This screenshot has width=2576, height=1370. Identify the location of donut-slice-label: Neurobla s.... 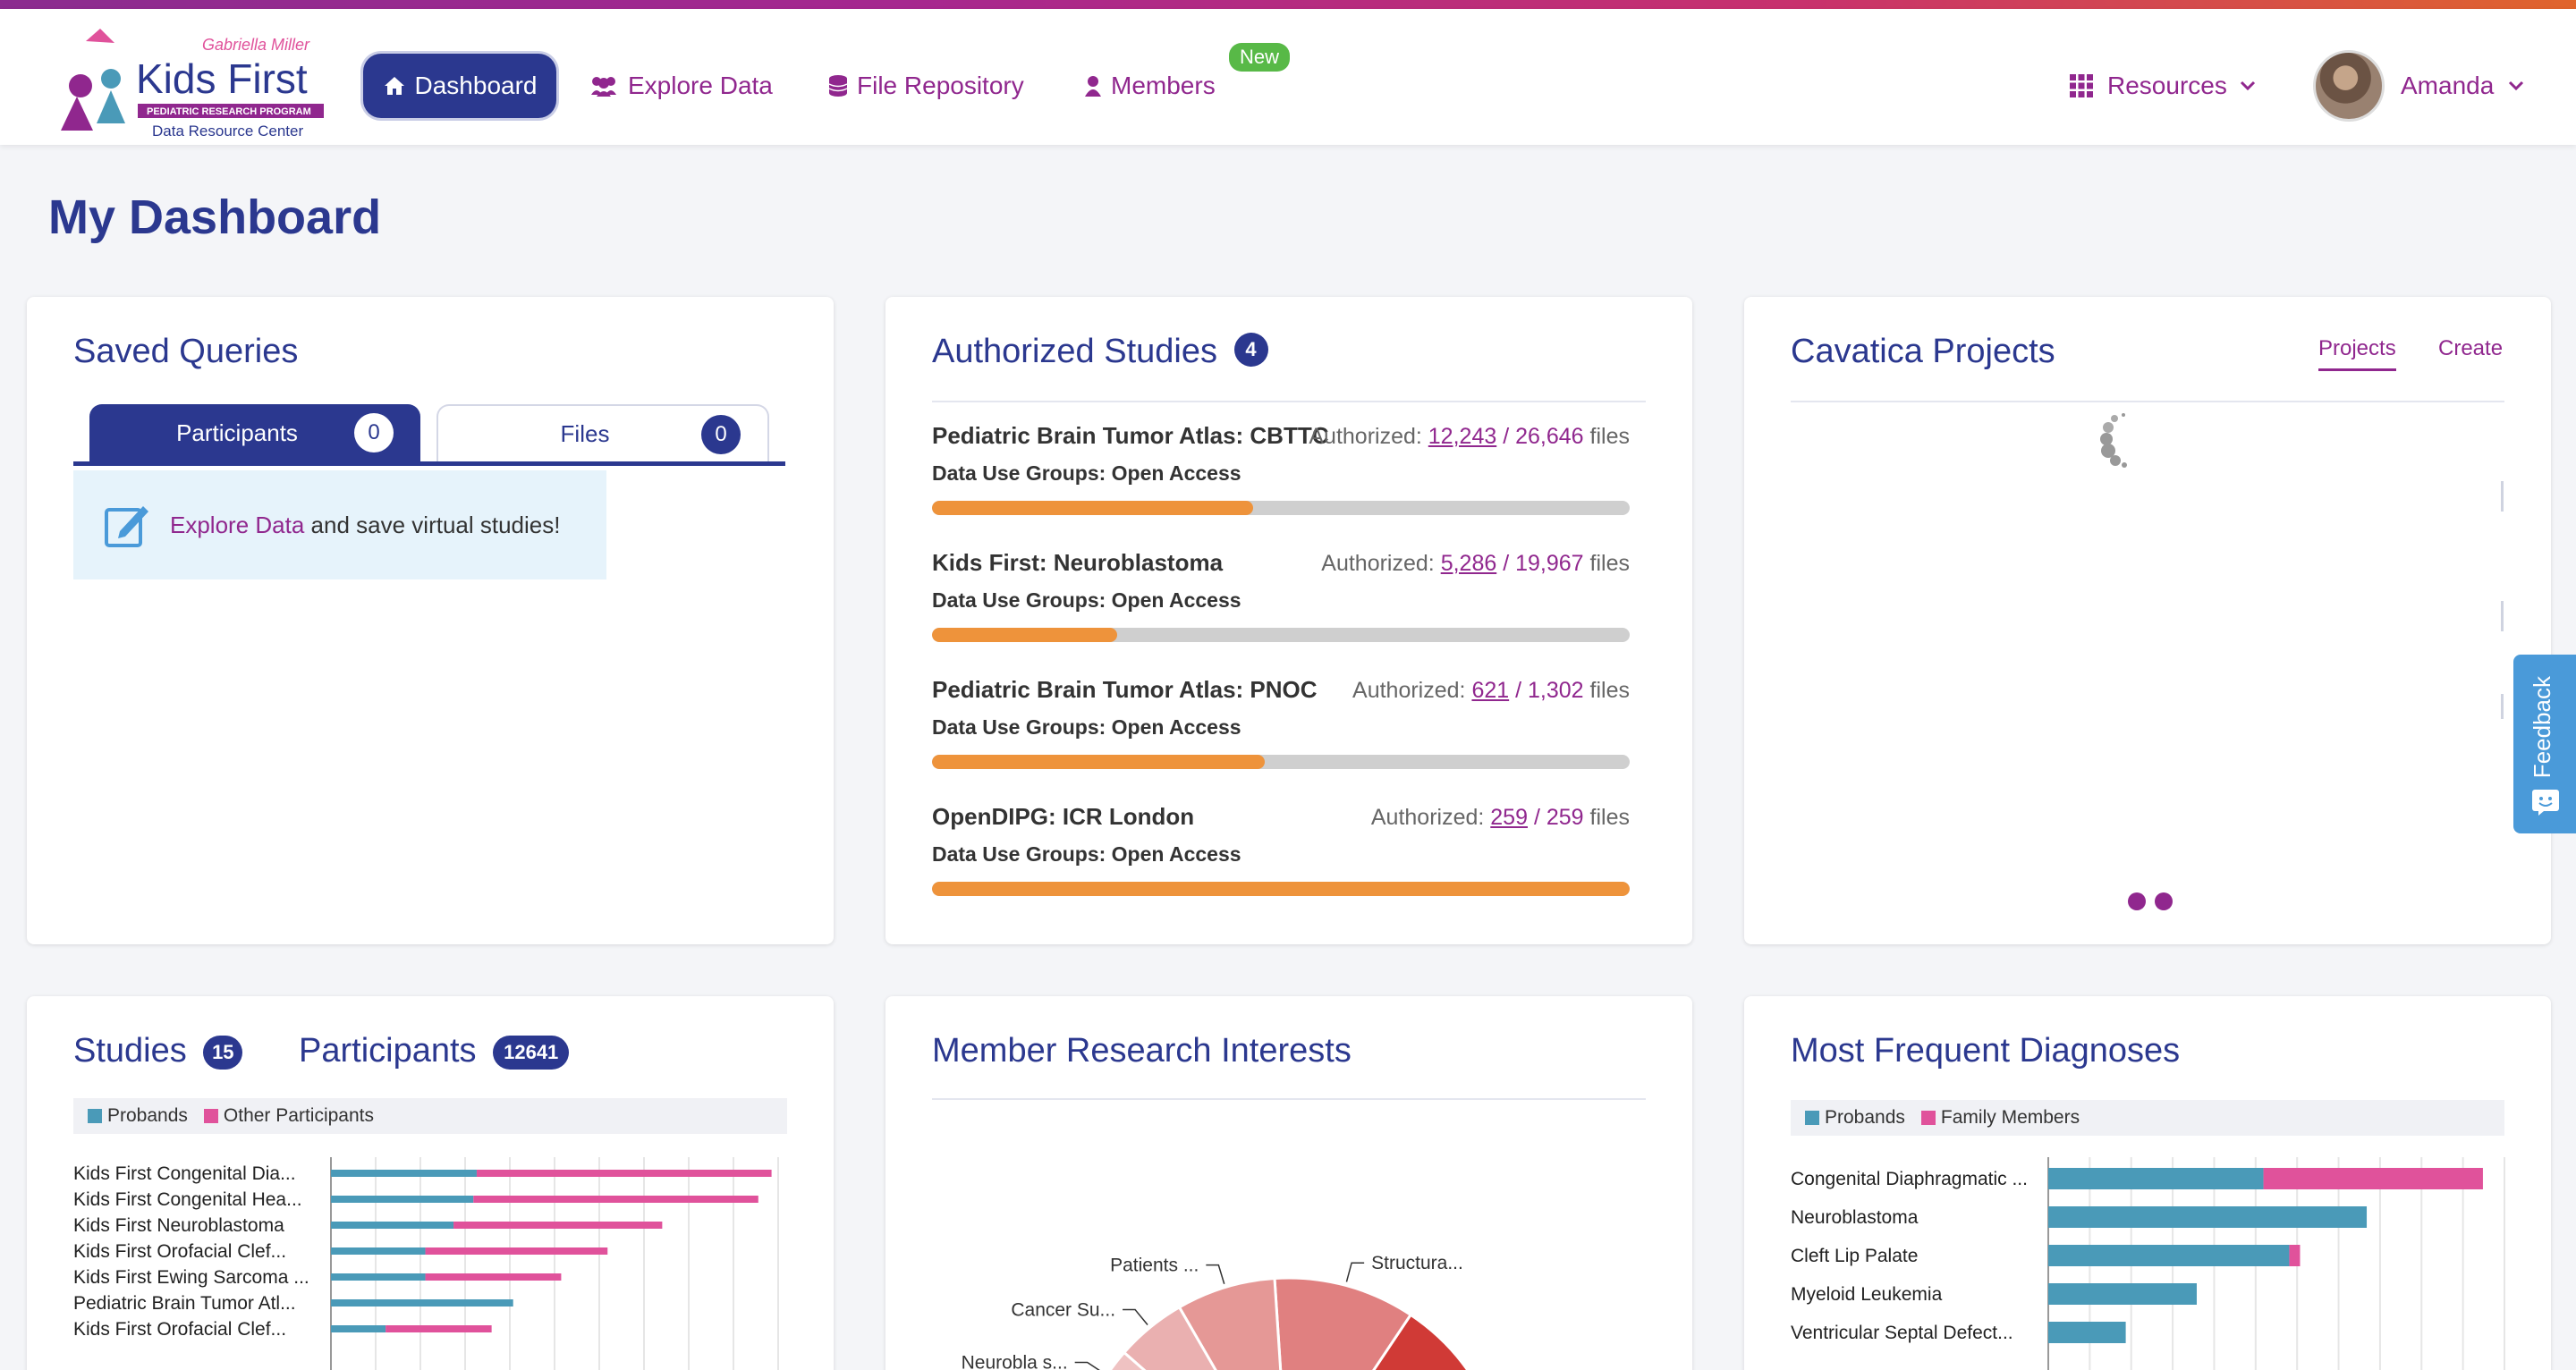
(1015, 1361).